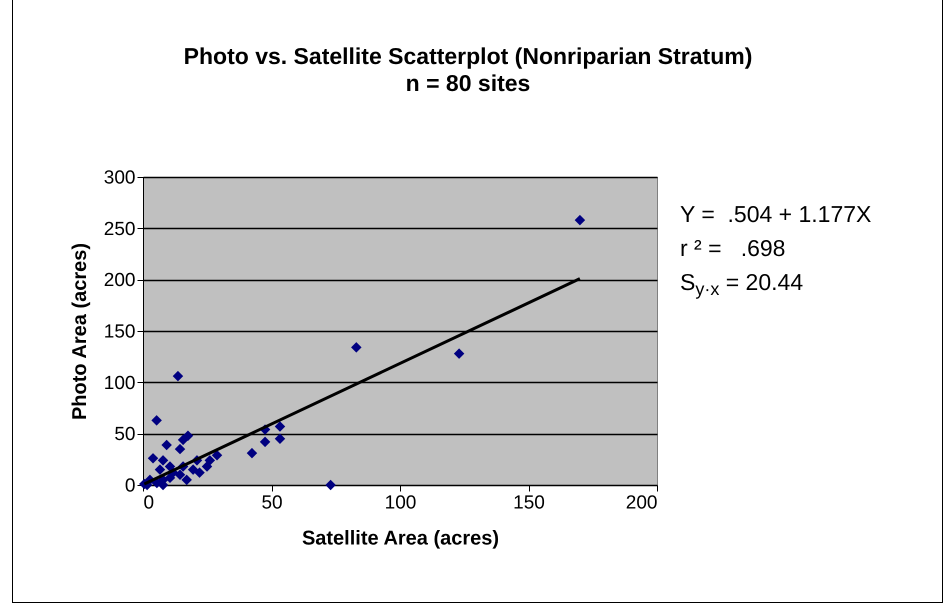 The width and height of the screenshot is (948, 605). I want to click on text: S$_{y·x}$ = 20.44, so click(742, 284).